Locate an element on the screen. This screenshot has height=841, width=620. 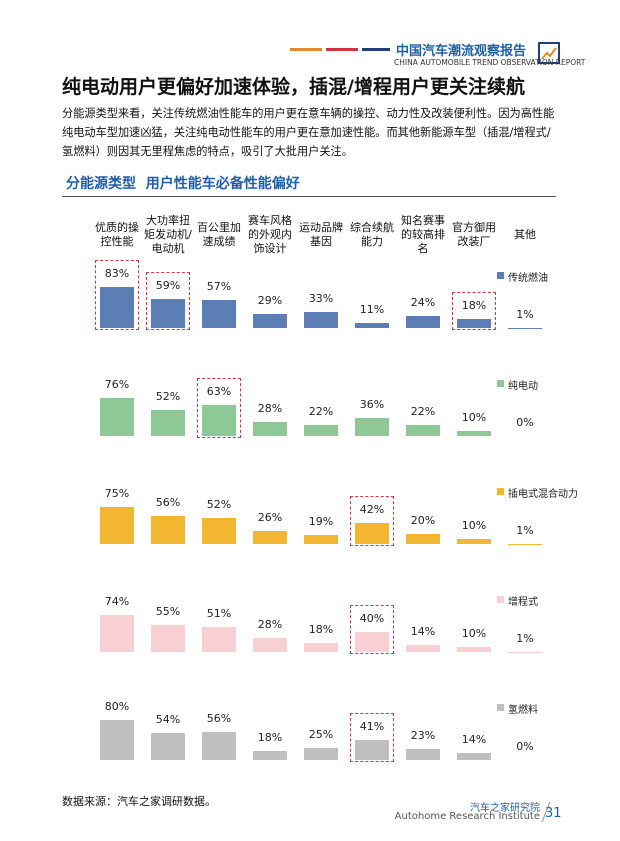
category-label: 大功率扭矩发动机/电动机 is located at coordinates (168, 234).